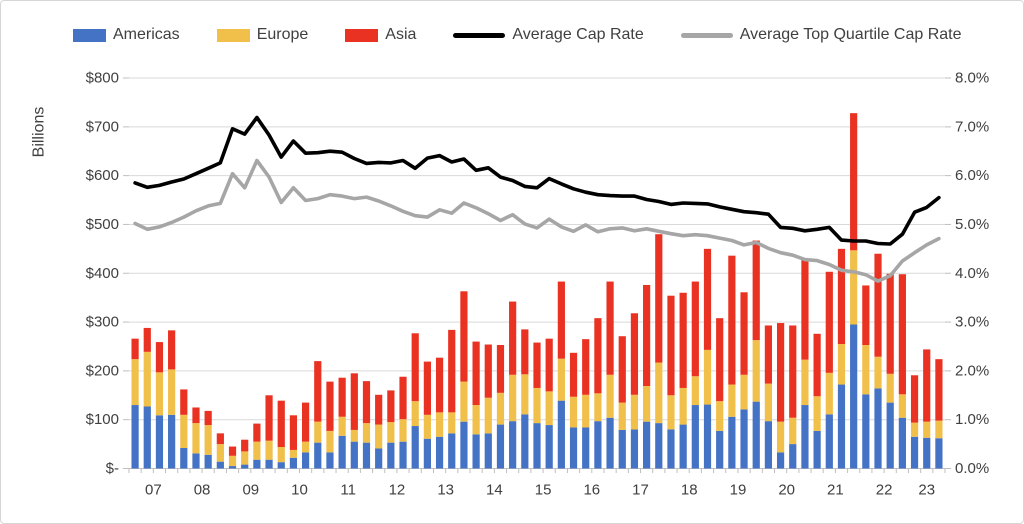 The width and height of the screenshot is (1024, 524). I want to click on right-axis-tick-label: 8.0%, so click(972, 78).